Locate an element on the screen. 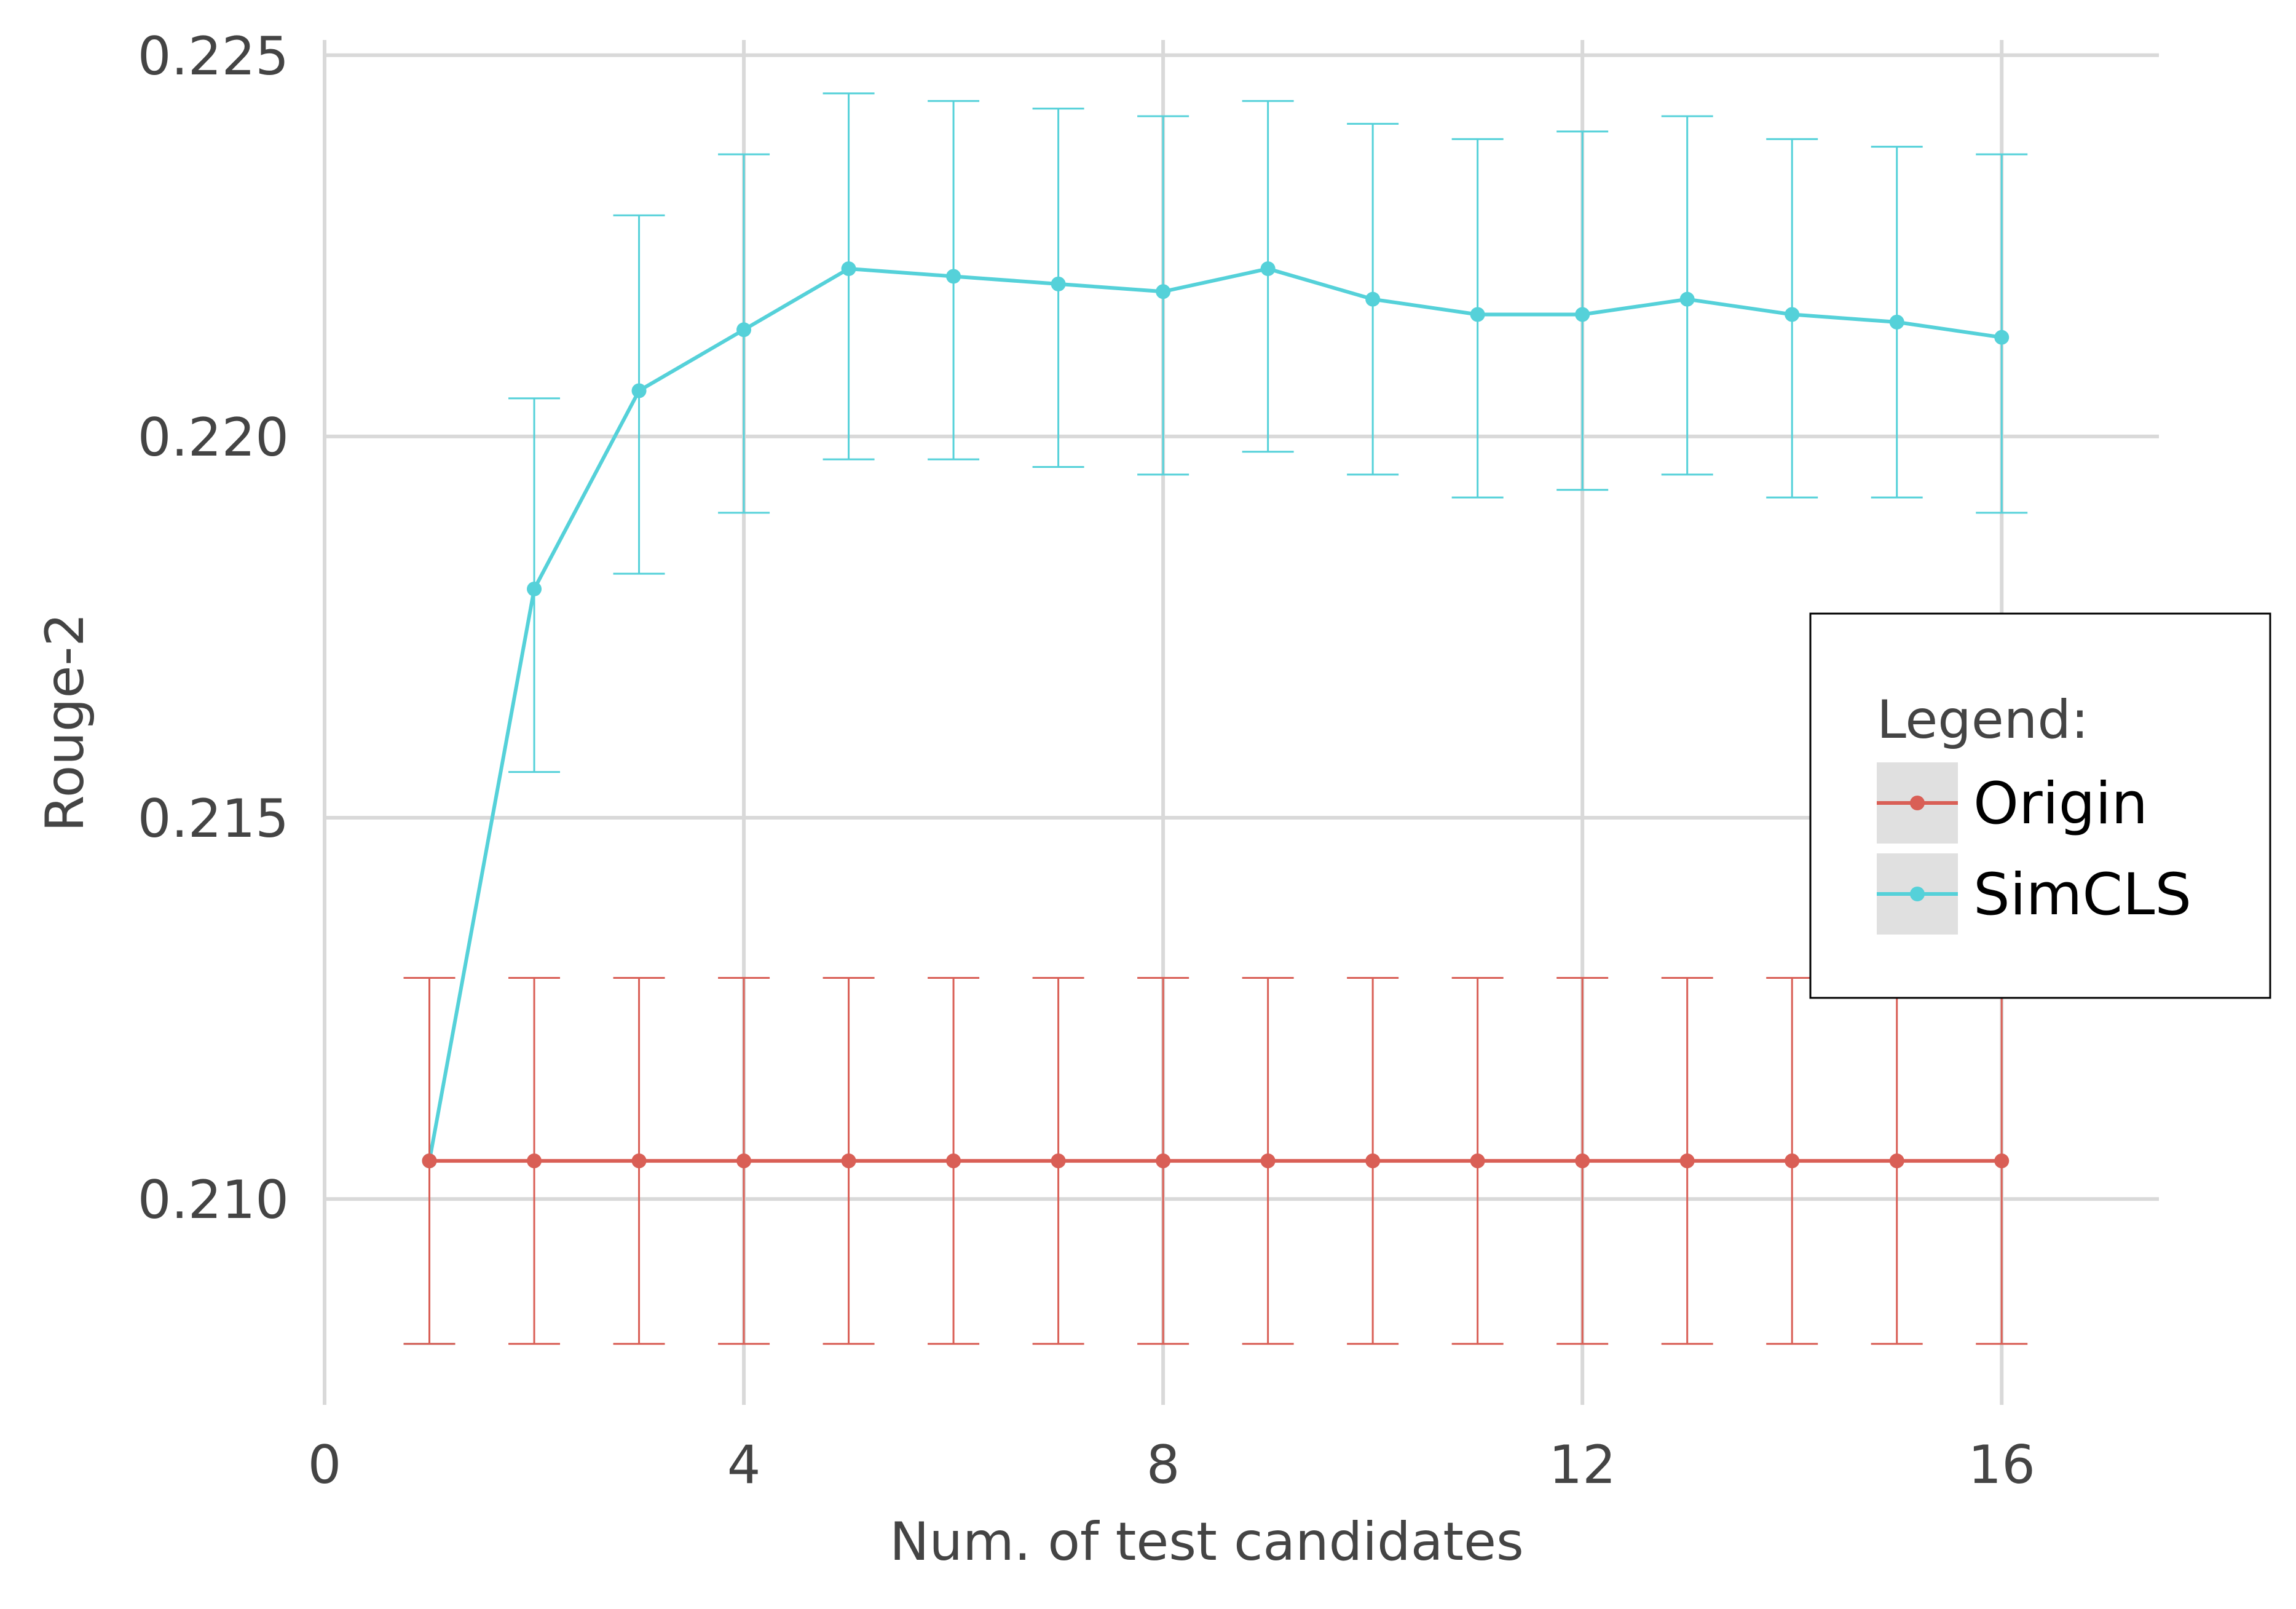 This screenshot has height=1609, width=2296. legend-label: Origin is located at coordinates (2060, 803).